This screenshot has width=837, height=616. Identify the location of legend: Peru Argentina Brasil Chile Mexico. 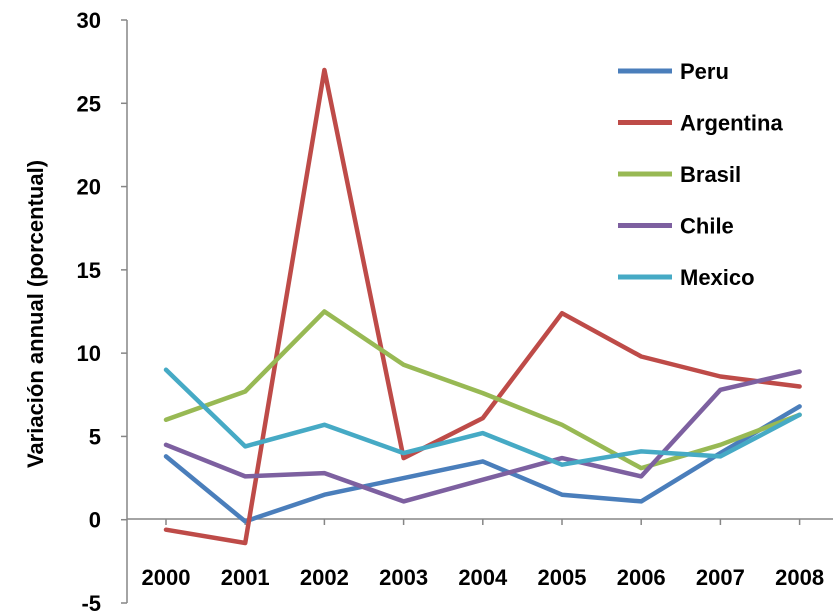
(700, 174).